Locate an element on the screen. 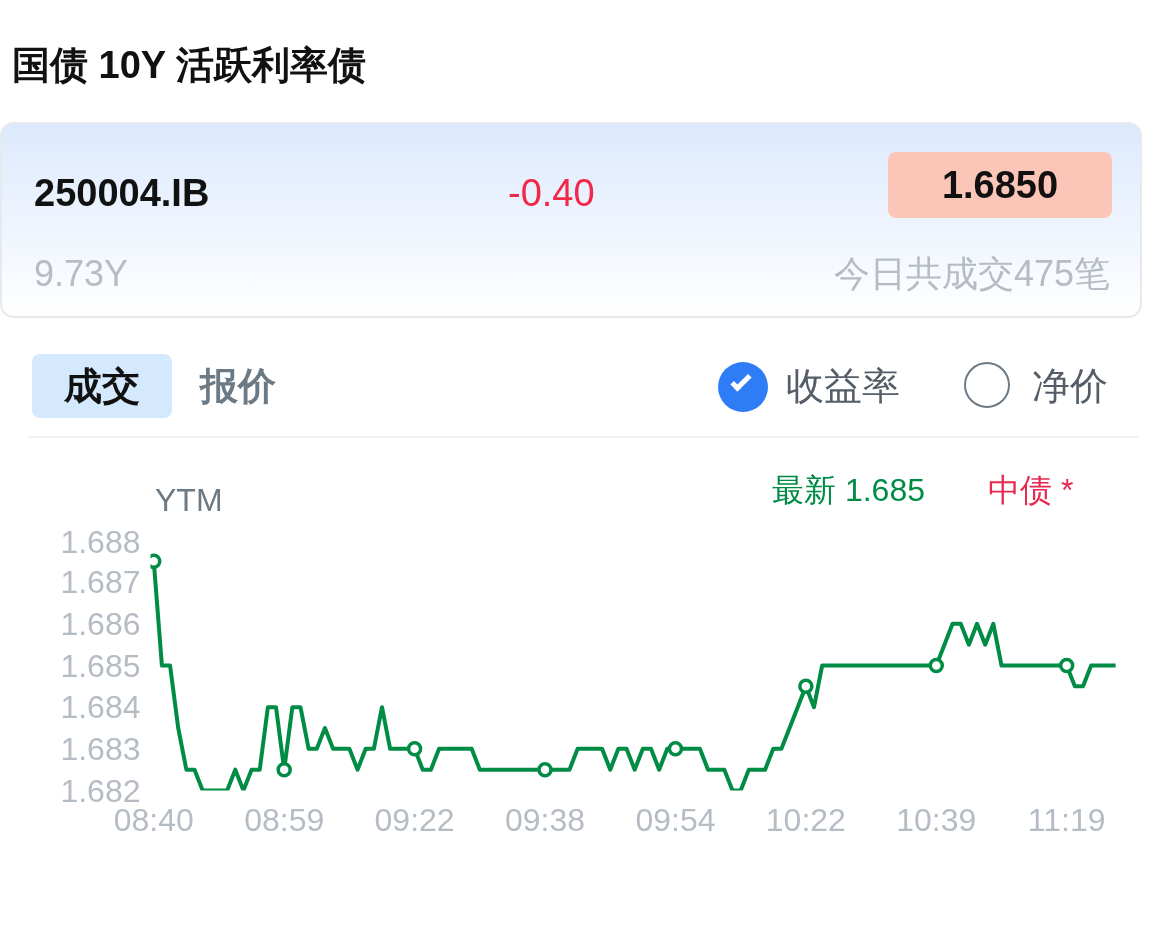 The image size is (1176, 927). x-tick-label: 09:54 is located at coordinates (675, 819).